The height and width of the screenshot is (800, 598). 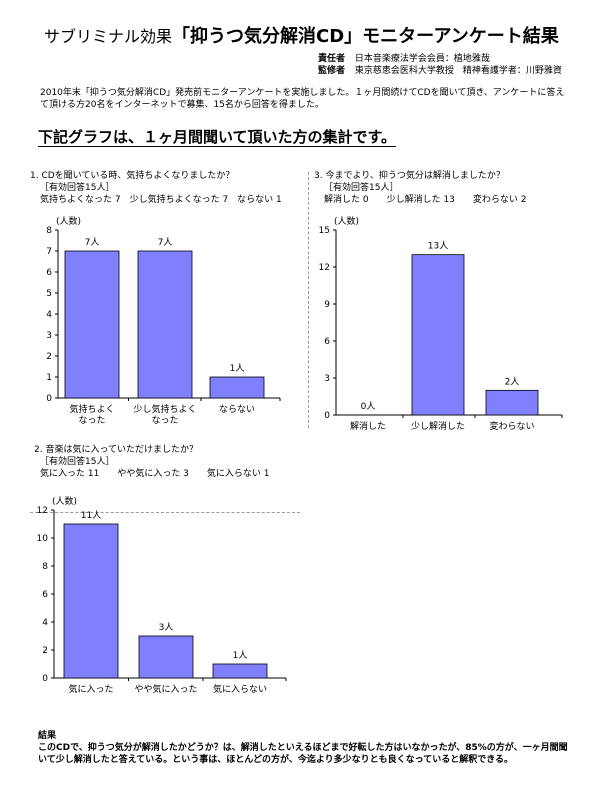 I want to click on supervisor-role: 監修者, so click(x=332, y=71).